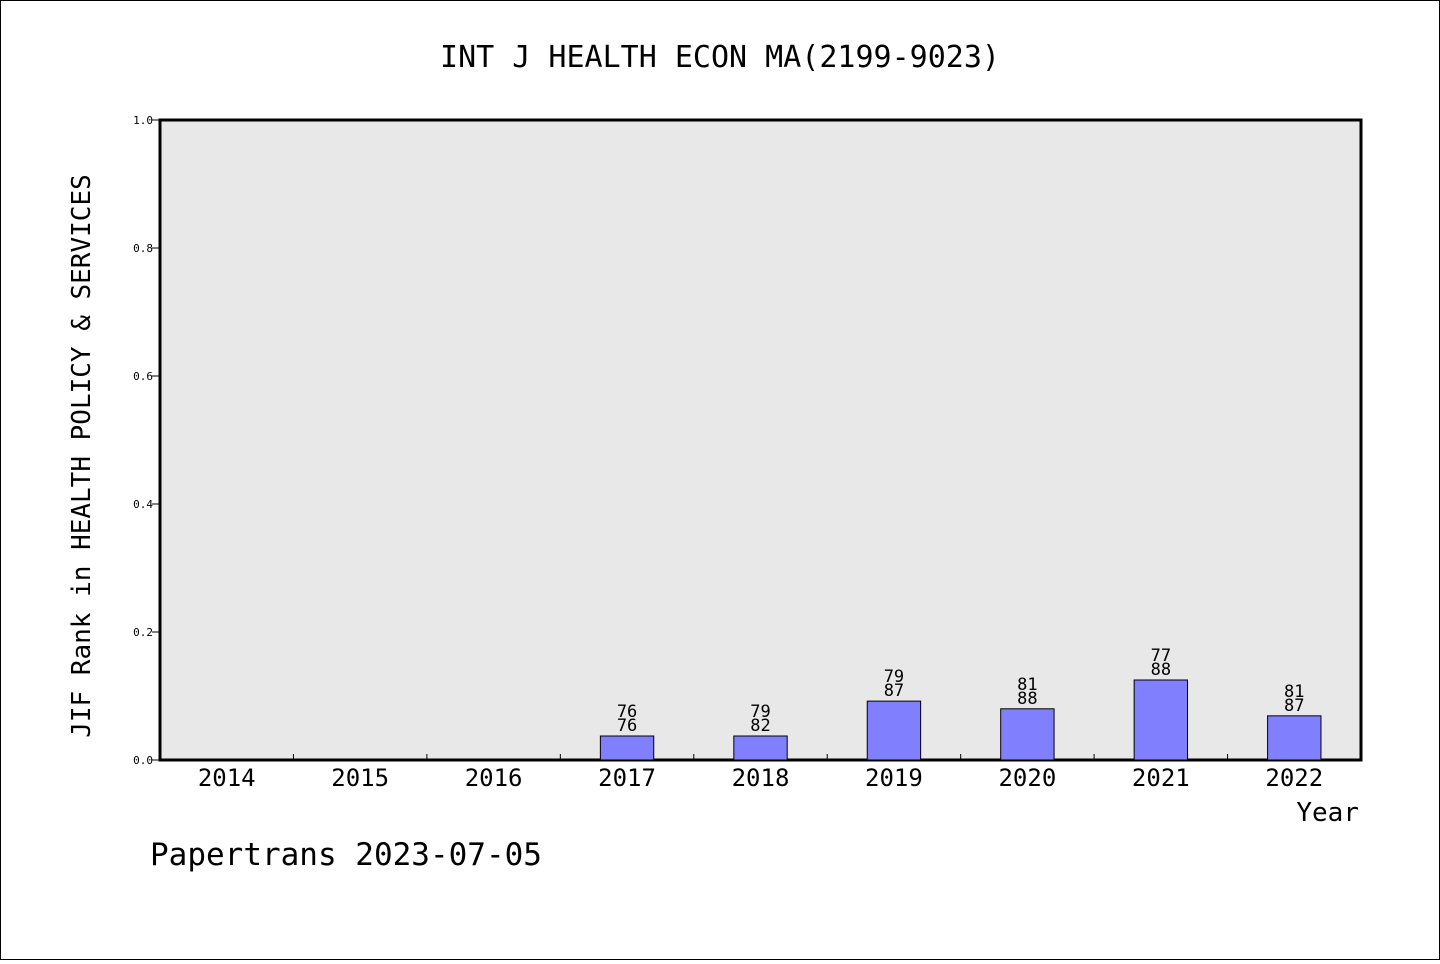  Describe the element at coordinates (894, 778) in the screenshot. I see `x-tick-label: 2019` at that location.